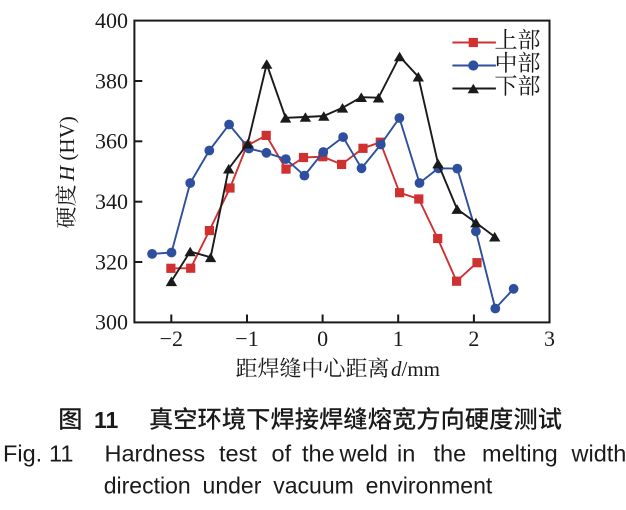  What do you see at coordinates (67, 149) in the screenshot?
I see `svg-text: H (HV)` at bounding box center [67, 149].